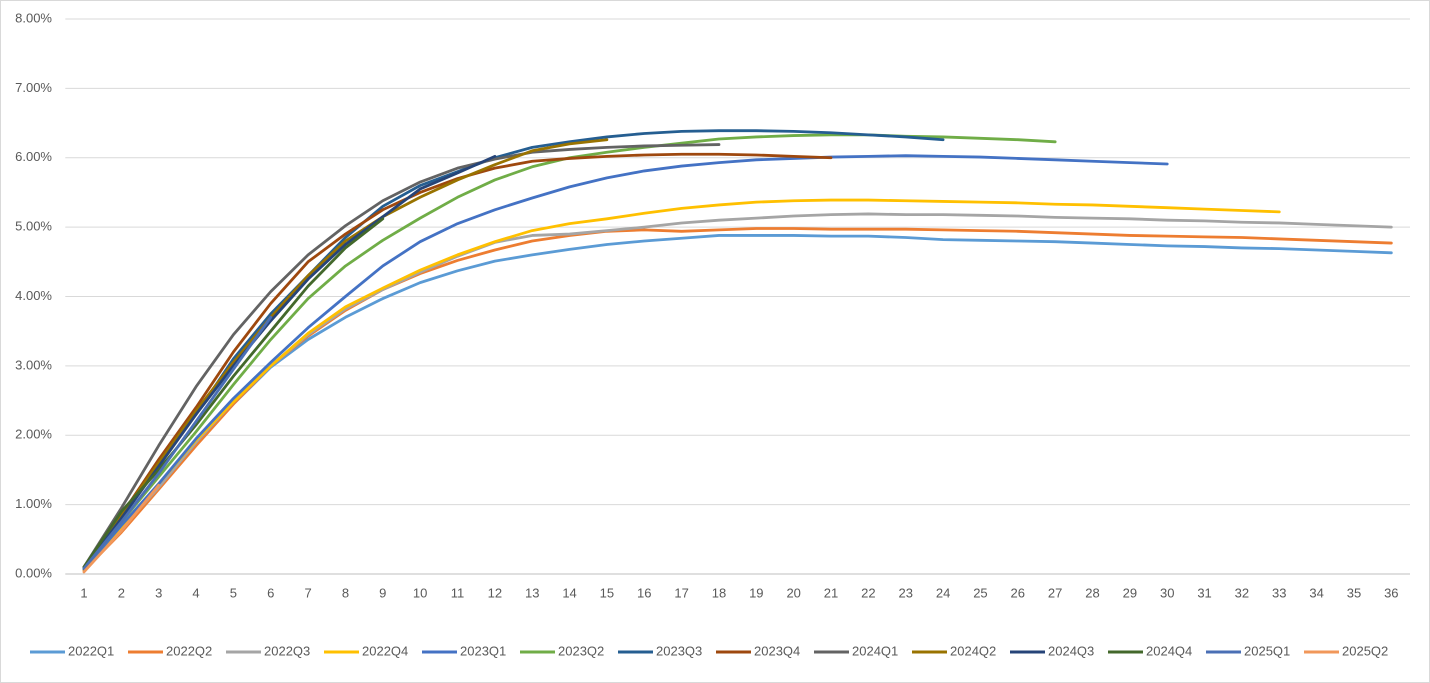 This screenshot has height=683, width=1430. What do you see at coordinates (756, 592) in the screenshot?
I see `x-tick-label: 19` at bounding box center [756, 592].